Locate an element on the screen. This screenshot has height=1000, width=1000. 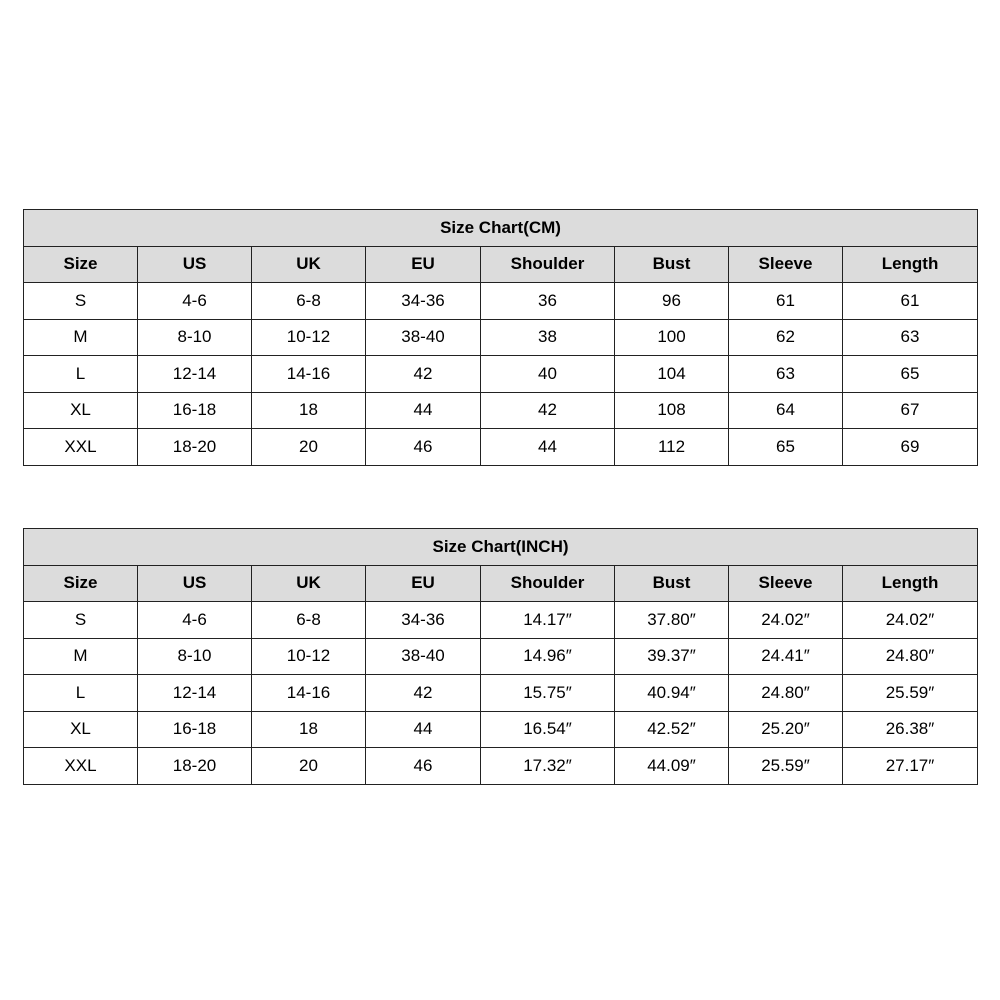
cell-length: 24.80″ is located at coordinates (910, 656).